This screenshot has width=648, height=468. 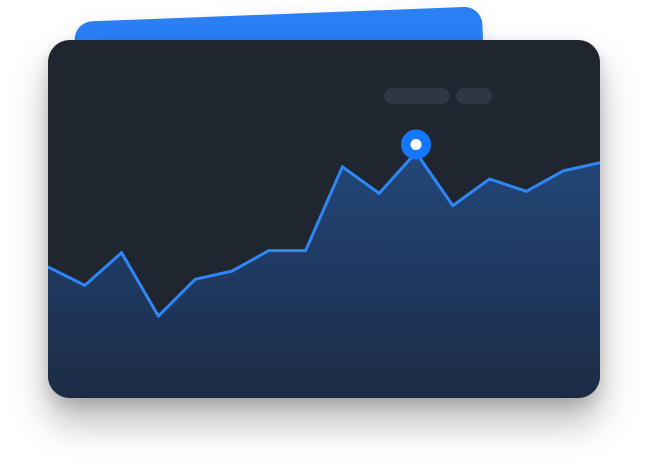 I want to click on placeholder-pill-wide, so click(x=417, y=96).